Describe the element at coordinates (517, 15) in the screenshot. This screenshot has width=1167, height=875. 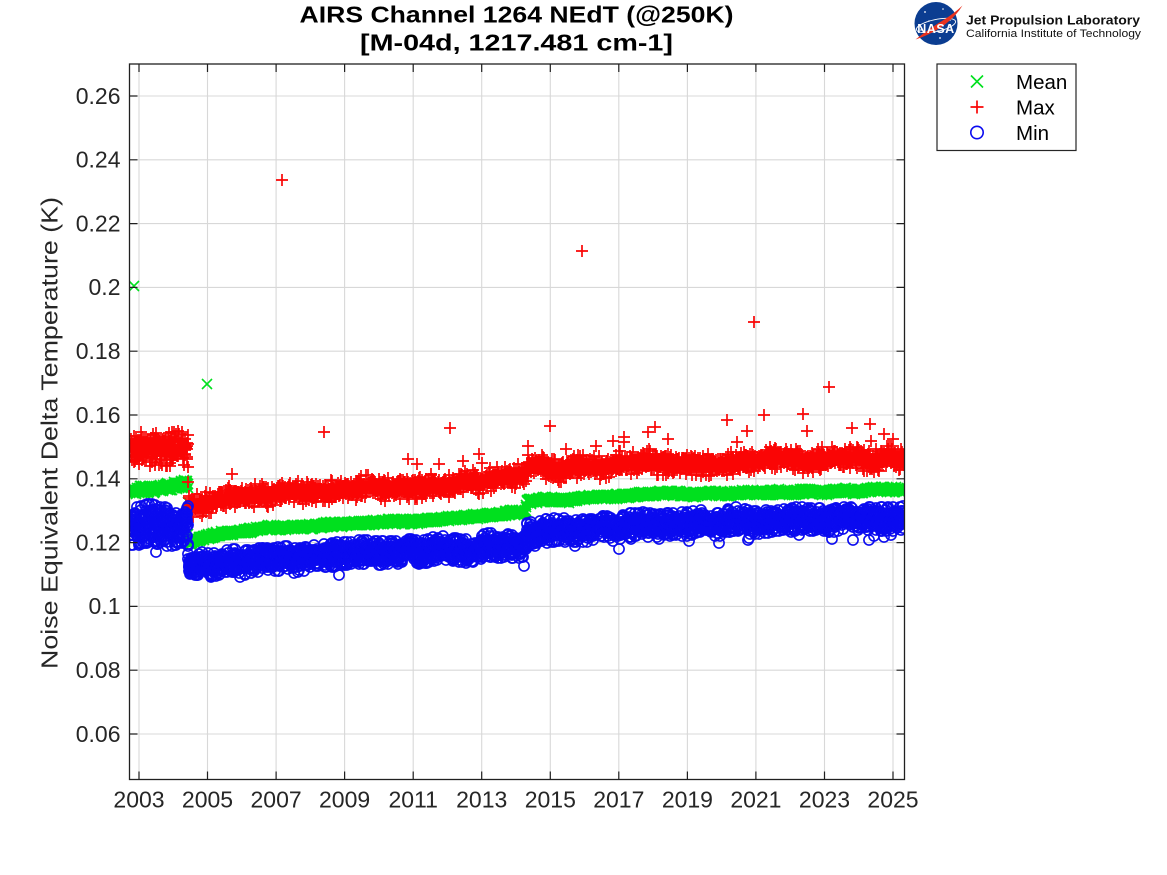
I see `svg-text: AIRS Channel 1264 NEdT (@250K)` at that location.